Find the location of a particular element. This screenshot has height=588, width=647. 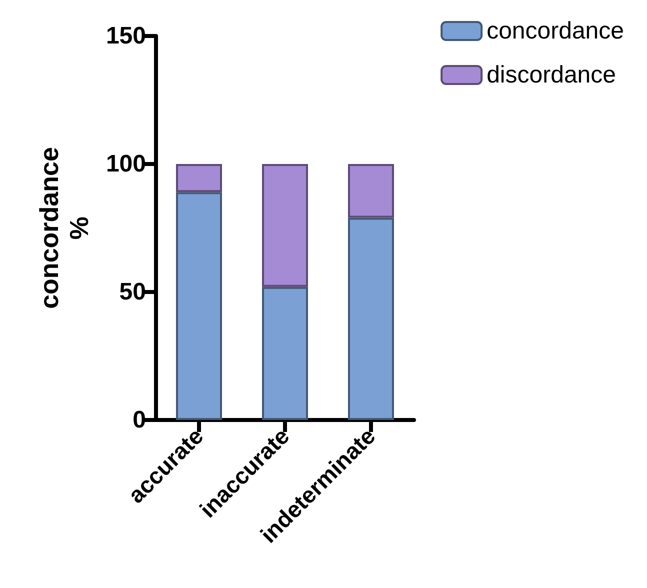

y-tick-label: 0 is located at coordinates (139, 420).